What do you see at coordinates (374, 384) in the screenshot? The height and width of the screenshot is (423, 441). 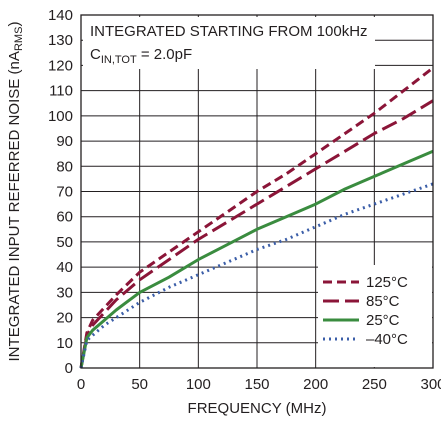 I see `x-tick-label: 250` at bounding box center [374, 384].